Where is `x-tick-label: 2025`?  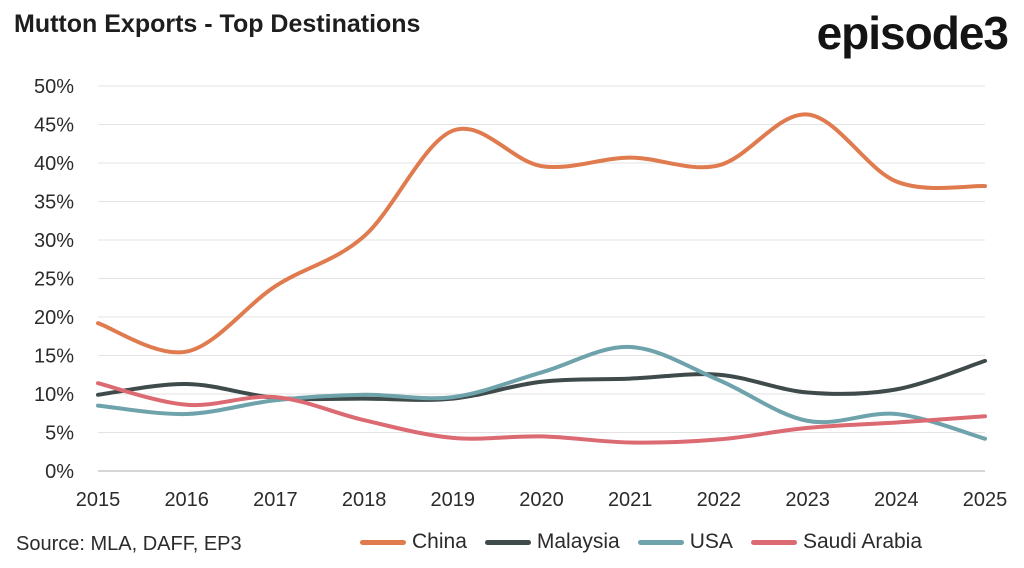 x-tick-label: 2025 is located at coordinates (985, 500).